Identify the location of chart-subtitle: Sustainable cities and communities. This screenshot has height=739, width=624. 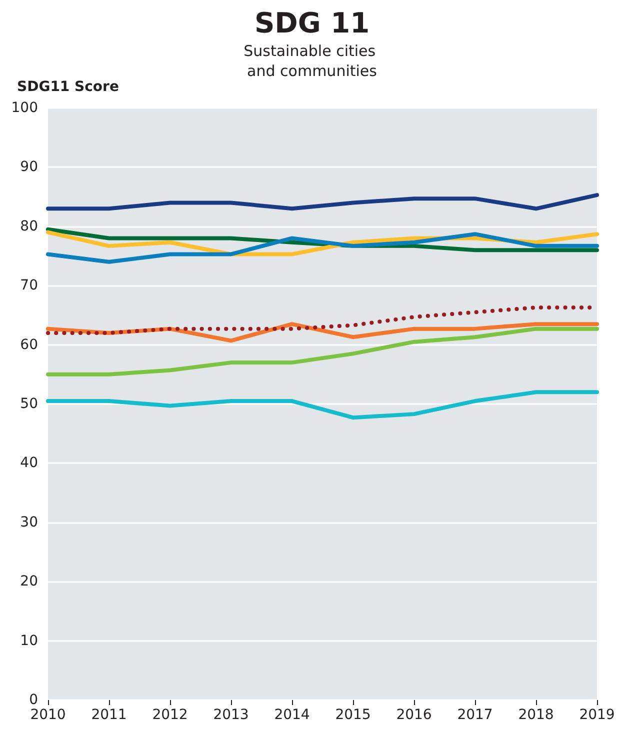
(312, 61).